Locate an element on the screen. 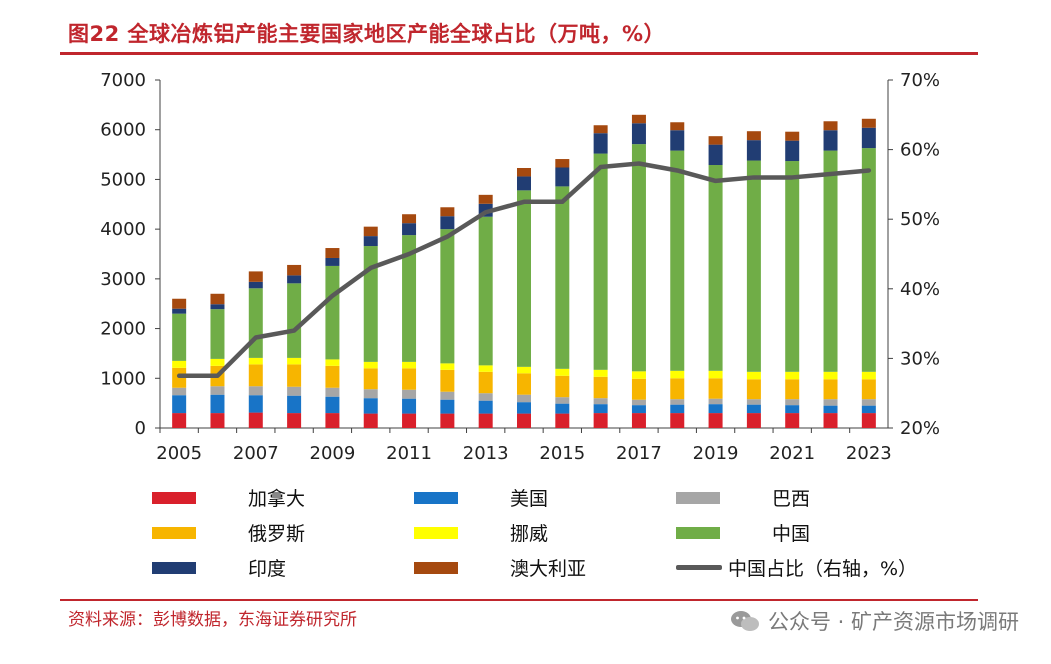 Image resolution: width=1051 pixels, height=664 pixels. x-tick-label: 2005 is located at coordinates (179, 453).